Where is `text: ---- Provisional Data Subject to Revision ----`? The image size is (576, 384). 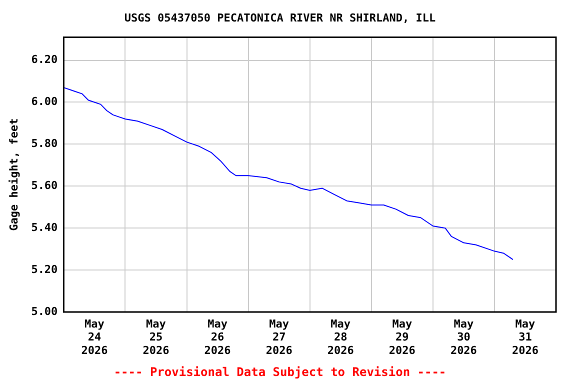
text: ---- Provisional Data Subject to Revision ---- is located at coordinates (280, 371).